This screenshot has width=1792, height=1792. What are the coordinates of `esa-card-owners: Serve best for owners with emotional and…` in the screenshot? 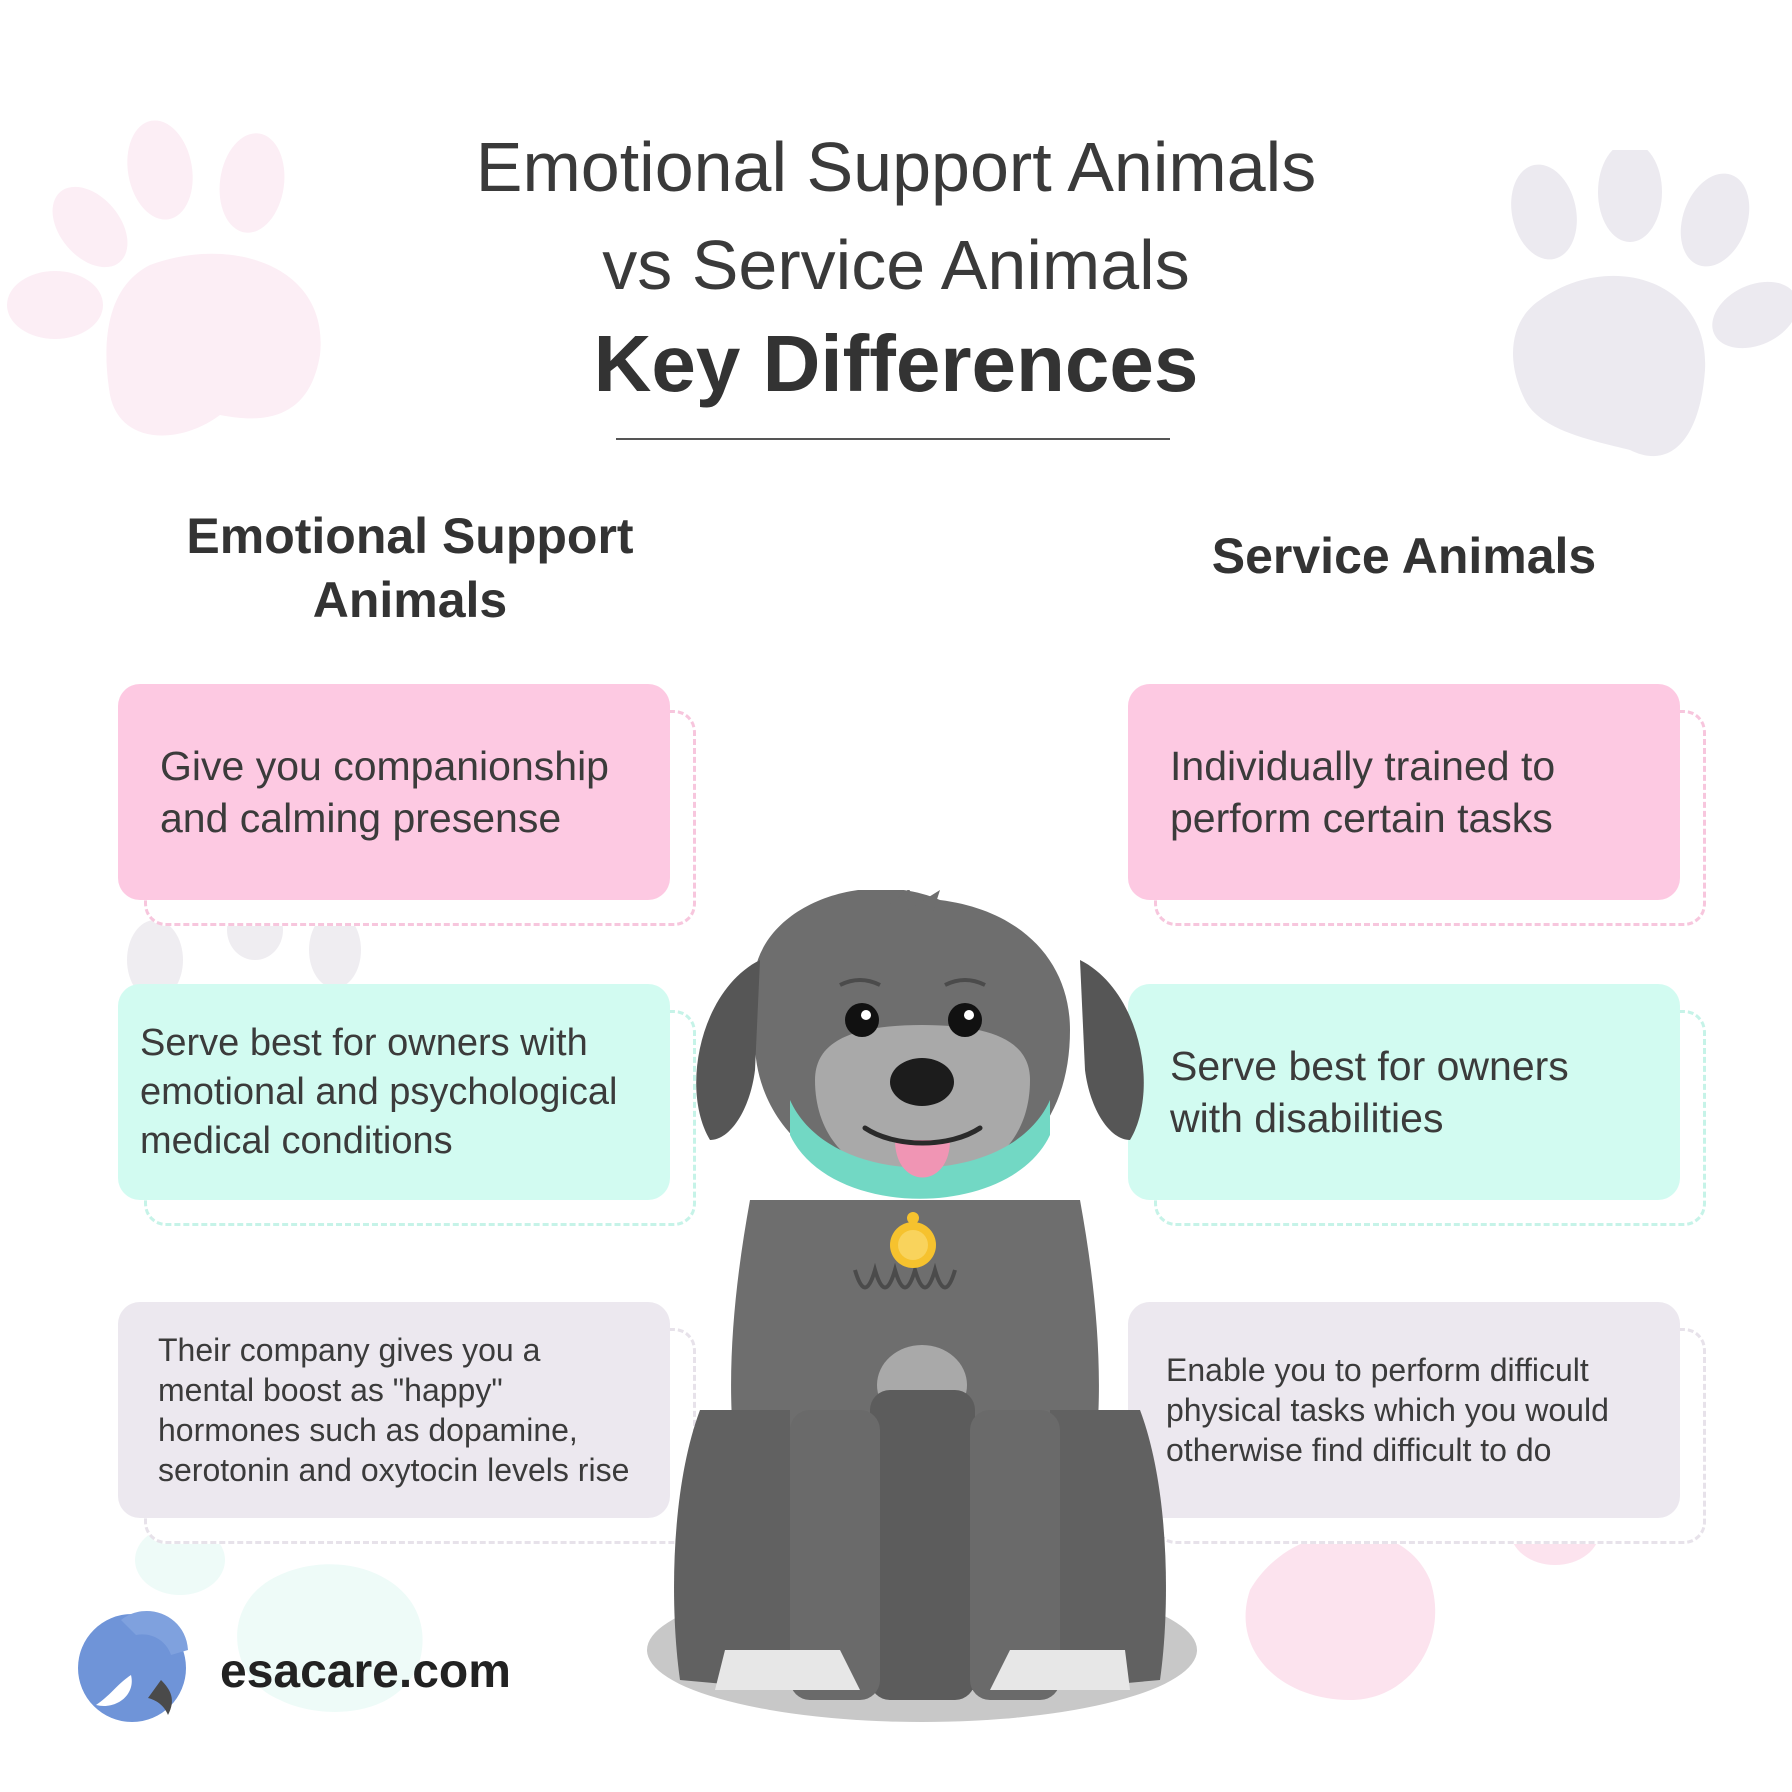 It's located at (394, 1092).